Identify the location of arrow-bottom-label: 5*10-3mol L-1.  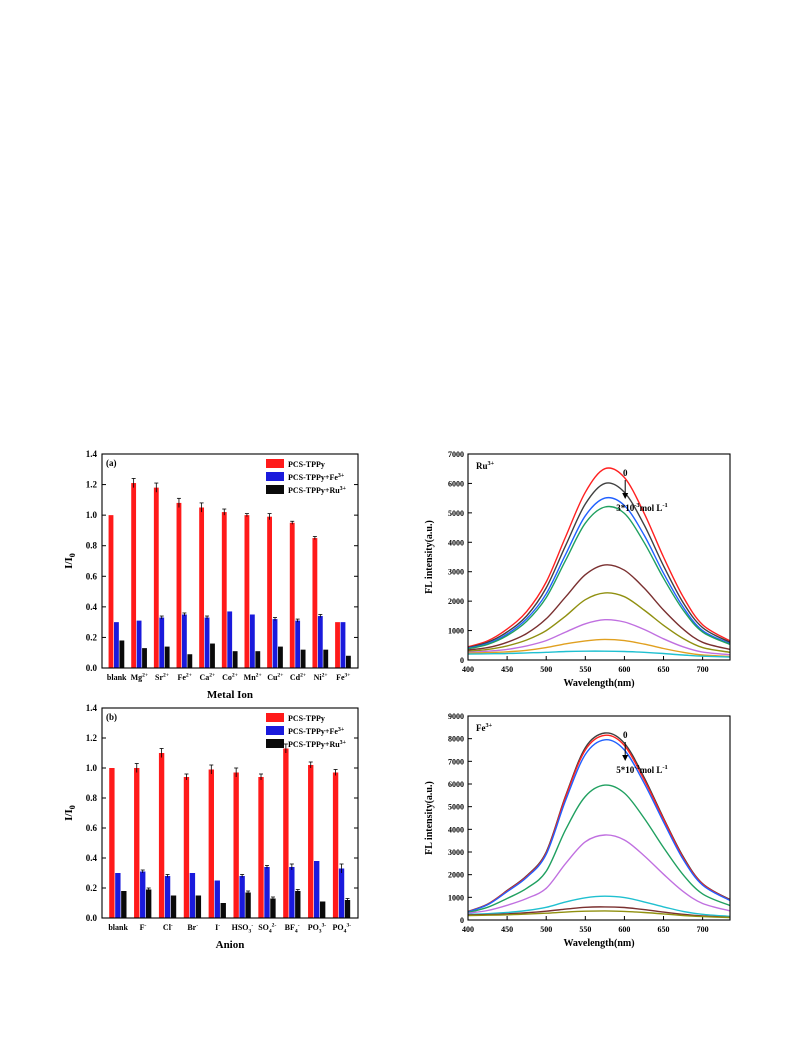
(642, 769).